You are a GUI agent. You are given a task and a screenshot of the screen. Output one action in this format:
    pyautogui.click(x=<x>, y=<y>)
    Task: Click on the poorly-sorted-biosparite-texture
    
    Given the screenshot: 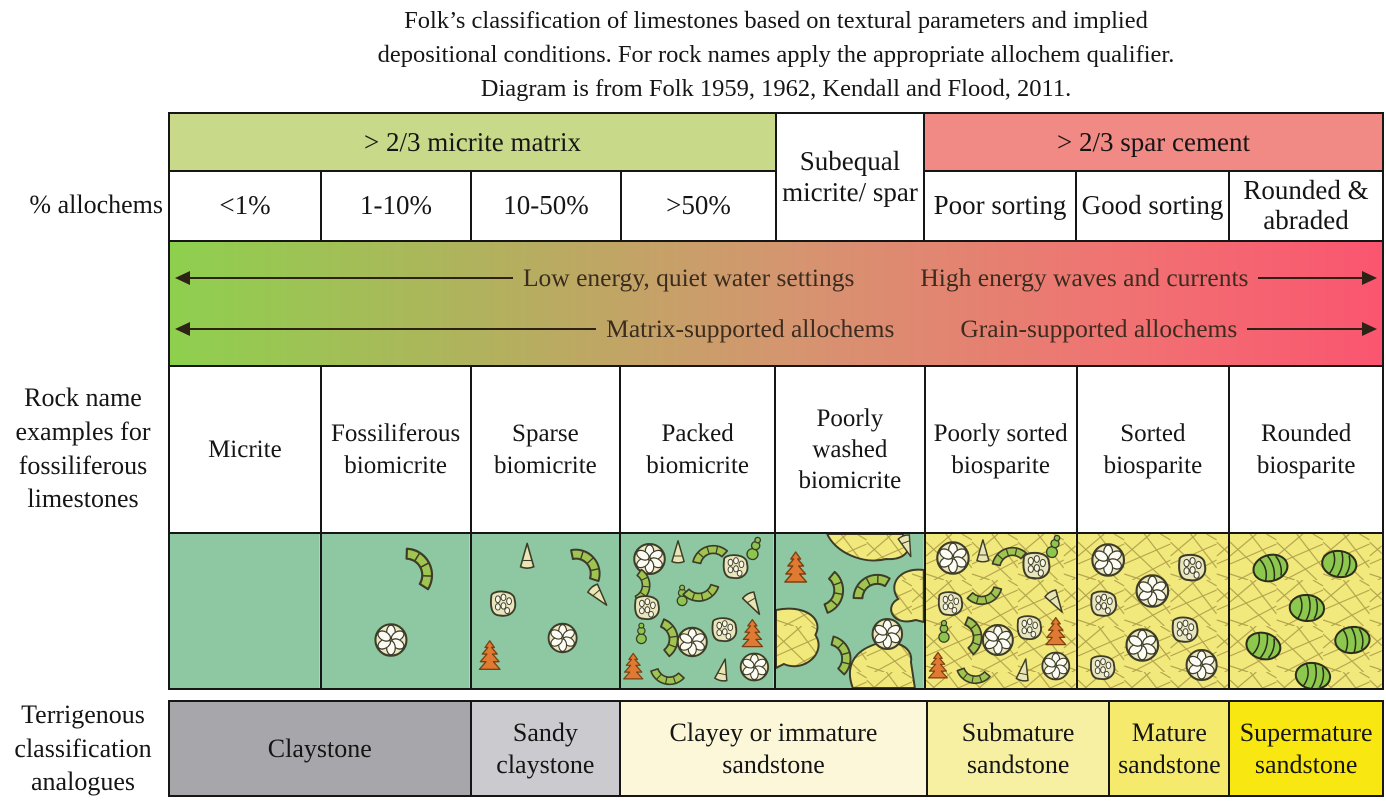 What is the action you would take?
    pyautogui.click(x=1000, y=611)
    